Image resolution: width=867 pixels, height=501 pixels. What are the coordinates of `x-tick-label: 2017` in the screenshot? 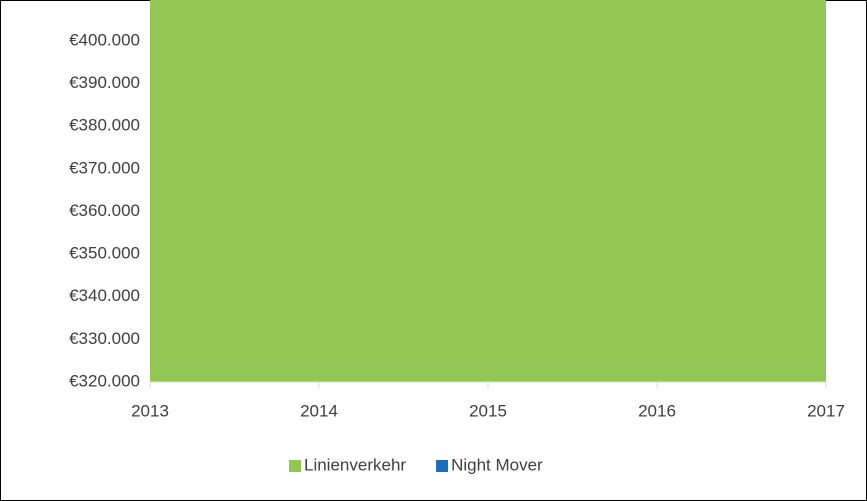 It's located at (826, 410).